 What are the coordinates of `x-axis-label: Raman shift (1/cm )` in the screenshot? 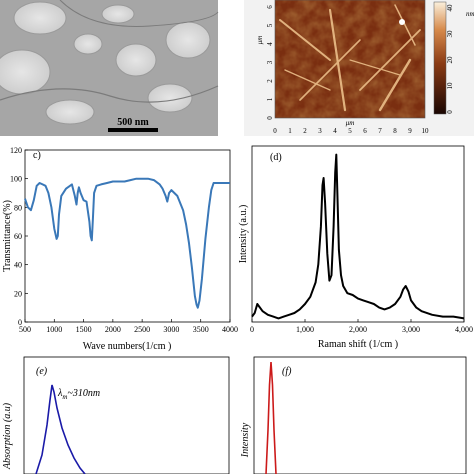 It's located at (358, 344).